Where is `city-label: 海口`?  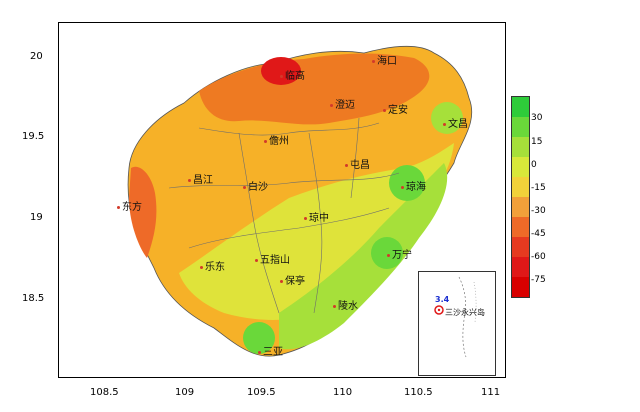
city-label: 海口 is located at coordinates (384, 59).